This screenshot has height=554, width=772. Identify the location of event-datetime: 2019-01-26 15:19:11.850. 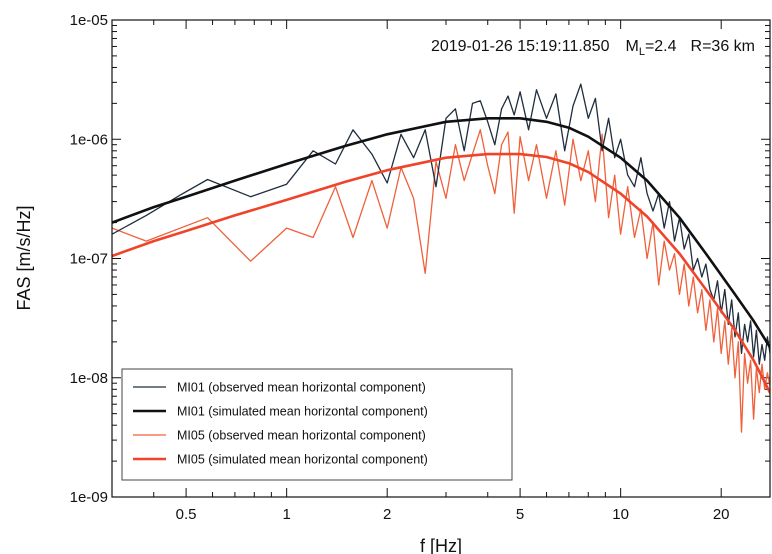
(520, 46).